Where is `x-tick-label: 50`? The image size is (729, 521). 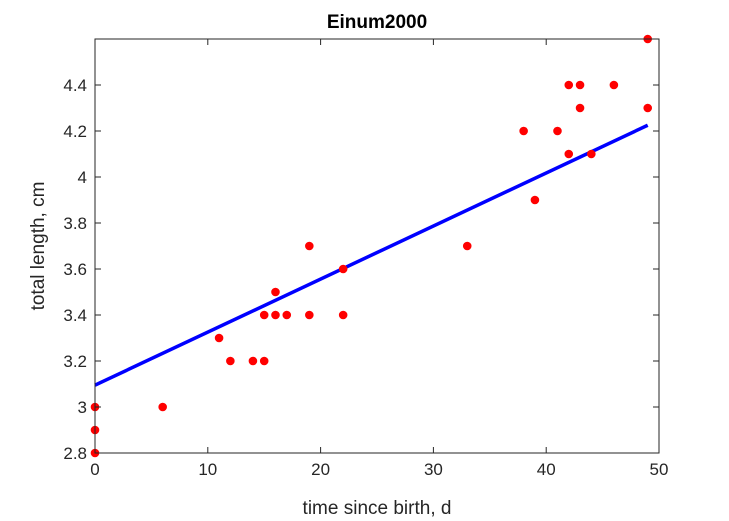 x-tick-label: 50 is located at coordinates (659, 469).